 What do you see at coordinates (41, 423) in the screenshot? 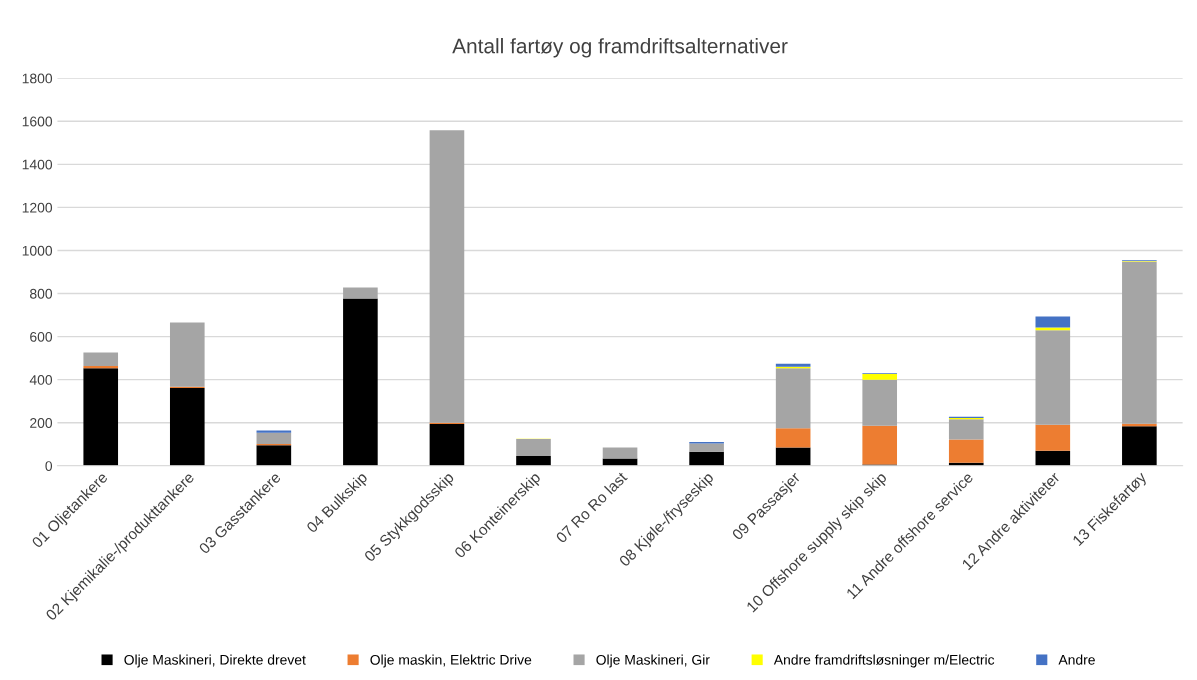
I see `y-tick-label: 200` at bounding box center [41, 423].